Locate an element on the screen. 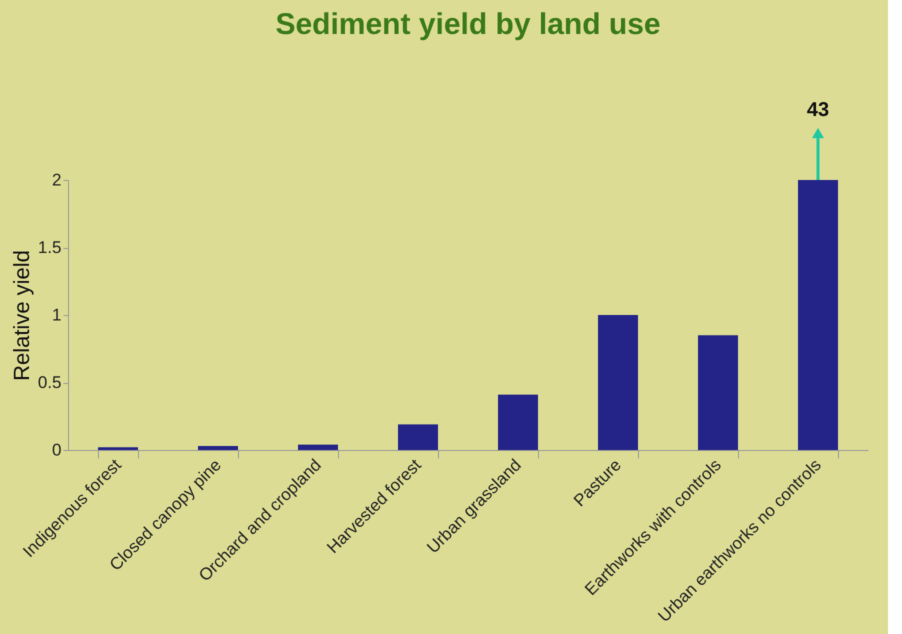  y-tick-label: 0 is located at coordinates (57, 450).